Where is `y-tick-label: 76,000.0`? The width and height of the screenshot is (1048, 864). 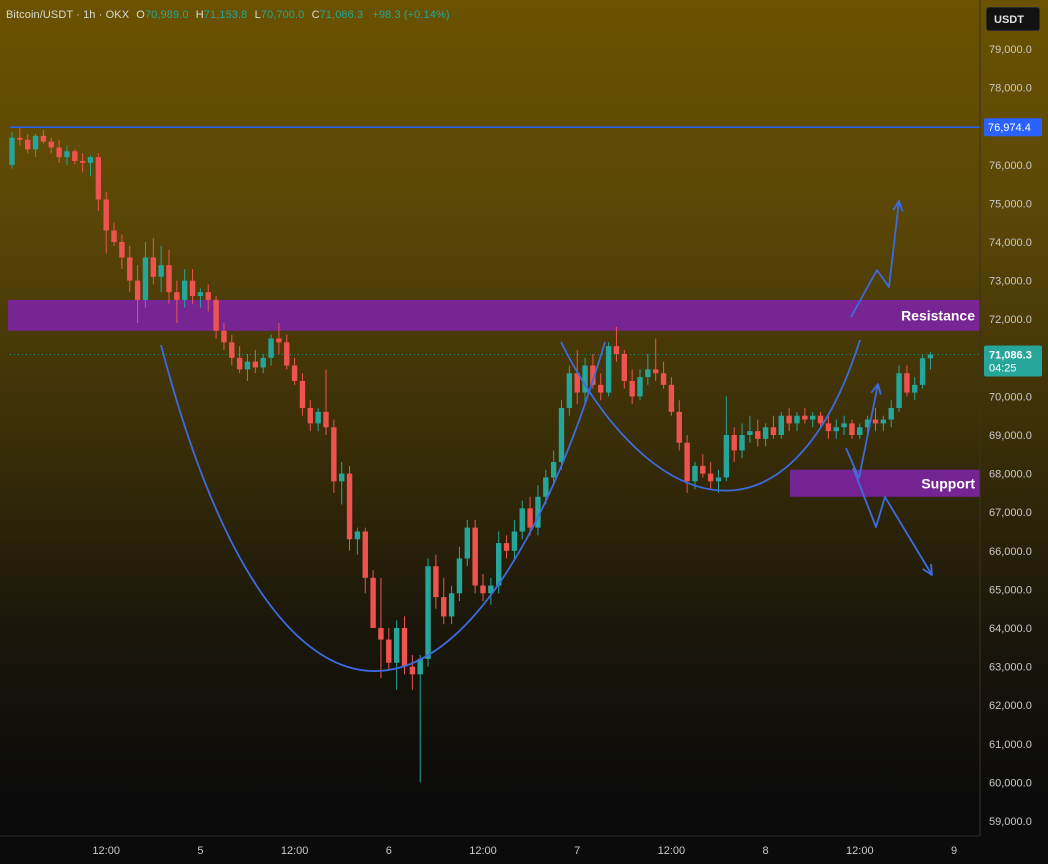
y-tick-label: 76,000.0 is located at coordinates (1010, 166).